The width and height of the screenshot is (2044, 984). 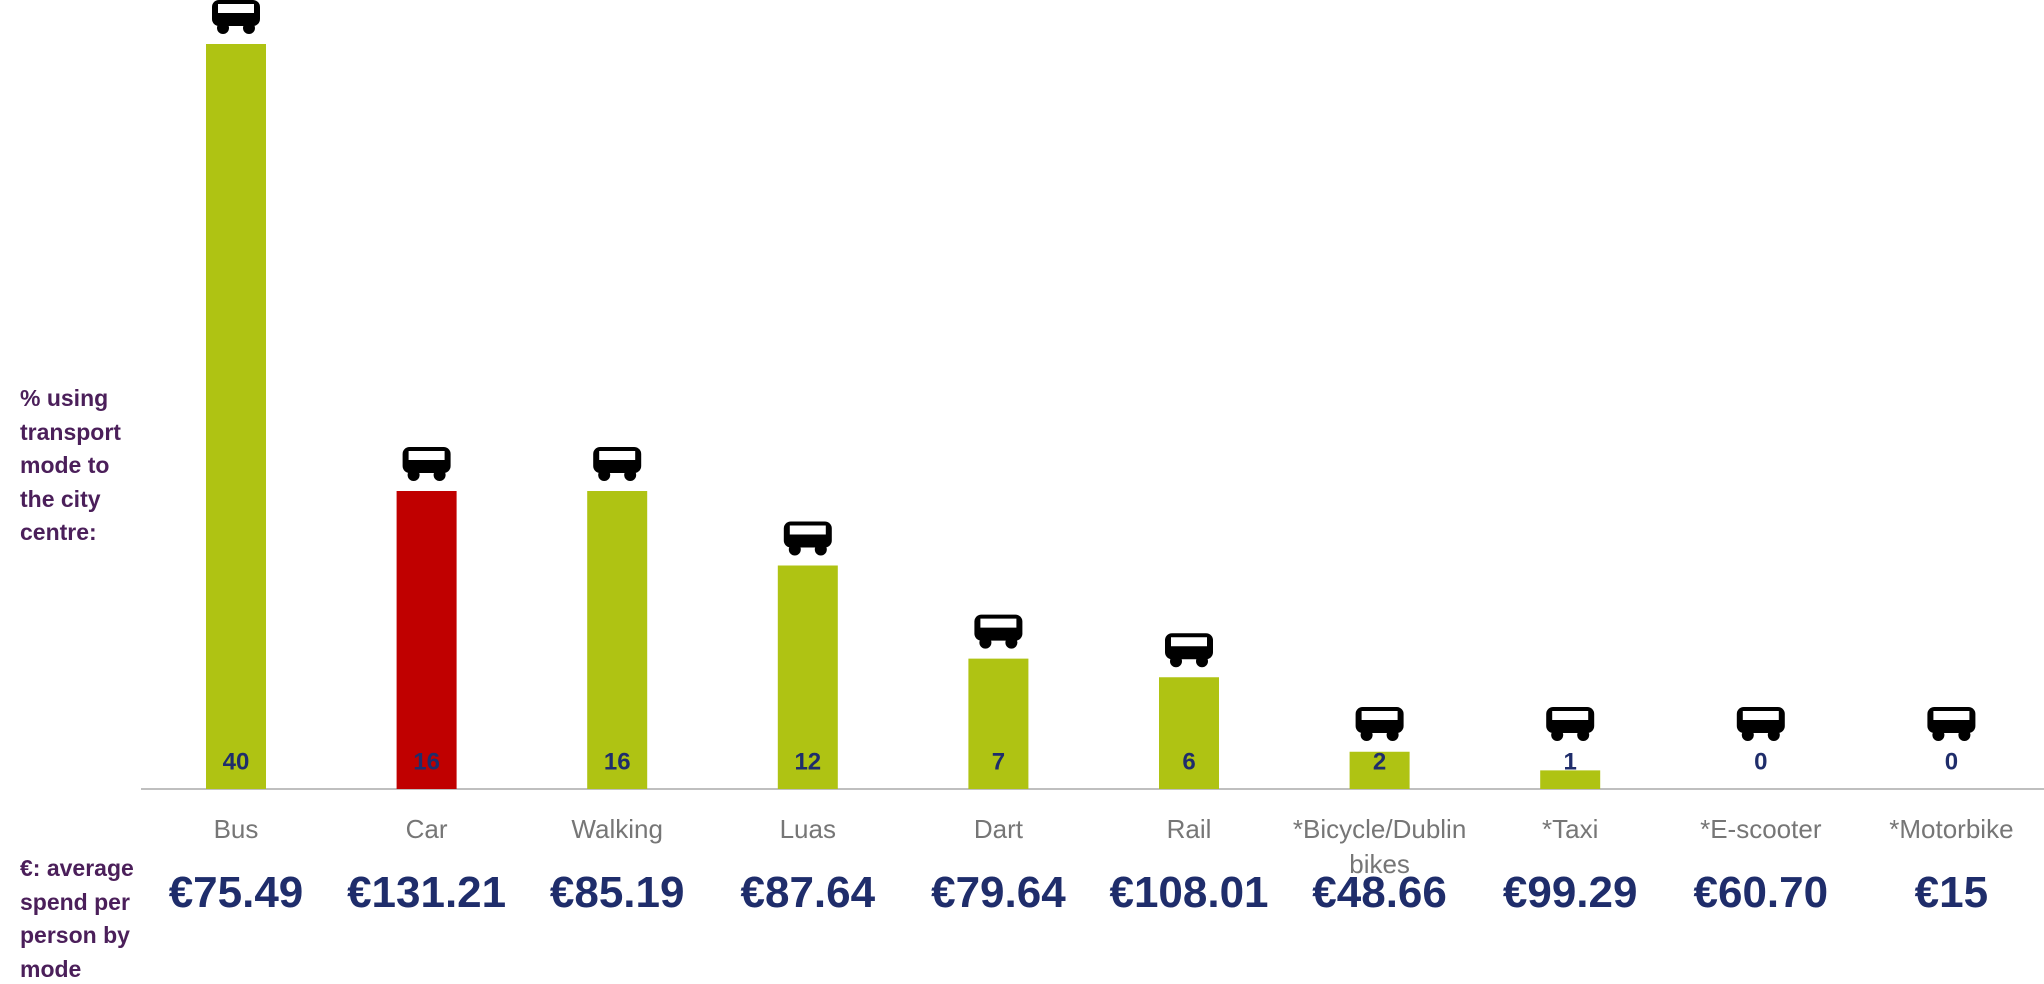 What do you see at coordinates (1189, 829) in the screenshot?
I see `x-tick-label: Rail` at bounding box center [1189, 829].